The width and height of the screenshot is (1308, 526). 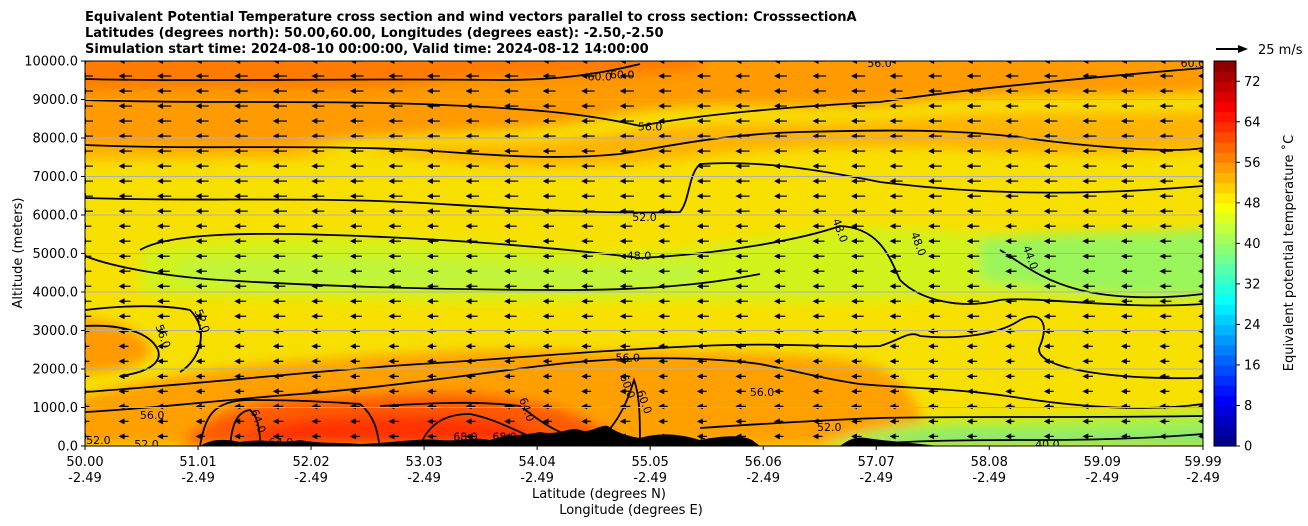 I want to click on contour-label-25: 56.0, so click(x=879, y=63).